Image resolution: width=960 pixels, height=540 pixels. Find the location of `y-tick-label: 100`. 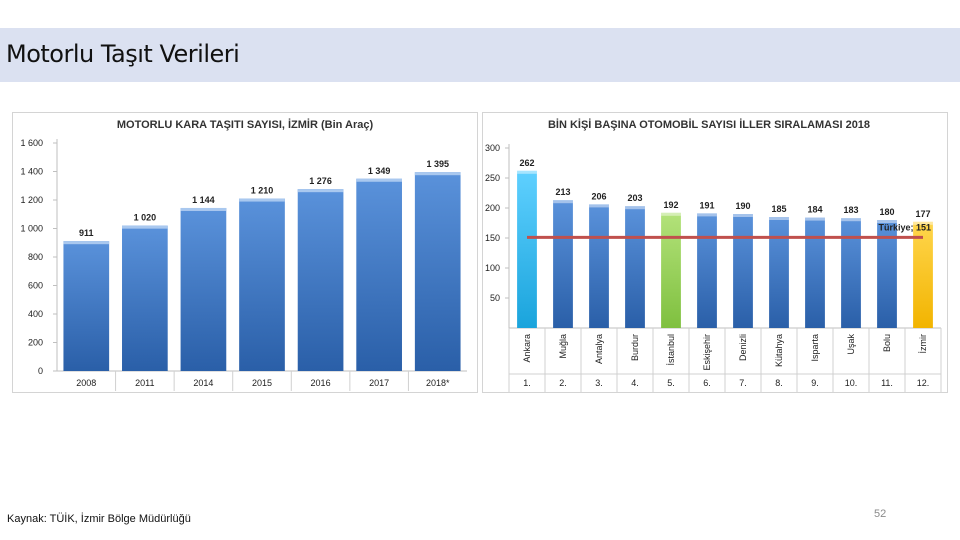

y-tick-label: 100 is located at coordinates (492, 268).